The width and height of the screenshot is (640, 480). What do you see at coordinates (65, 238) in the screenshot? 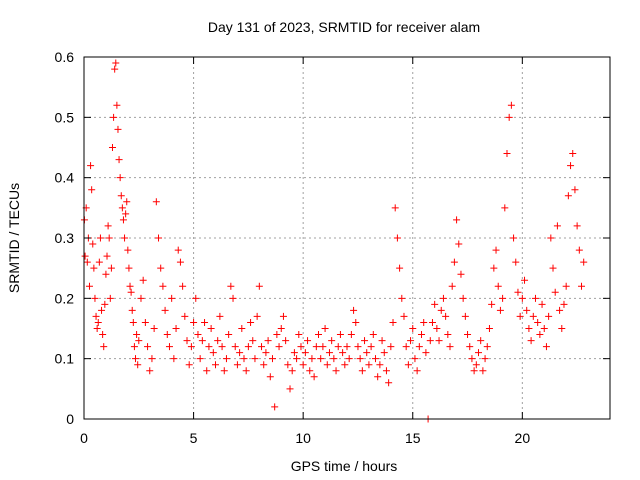
I see `y-tick-label: 0.3` at bounding box center [65, 238].